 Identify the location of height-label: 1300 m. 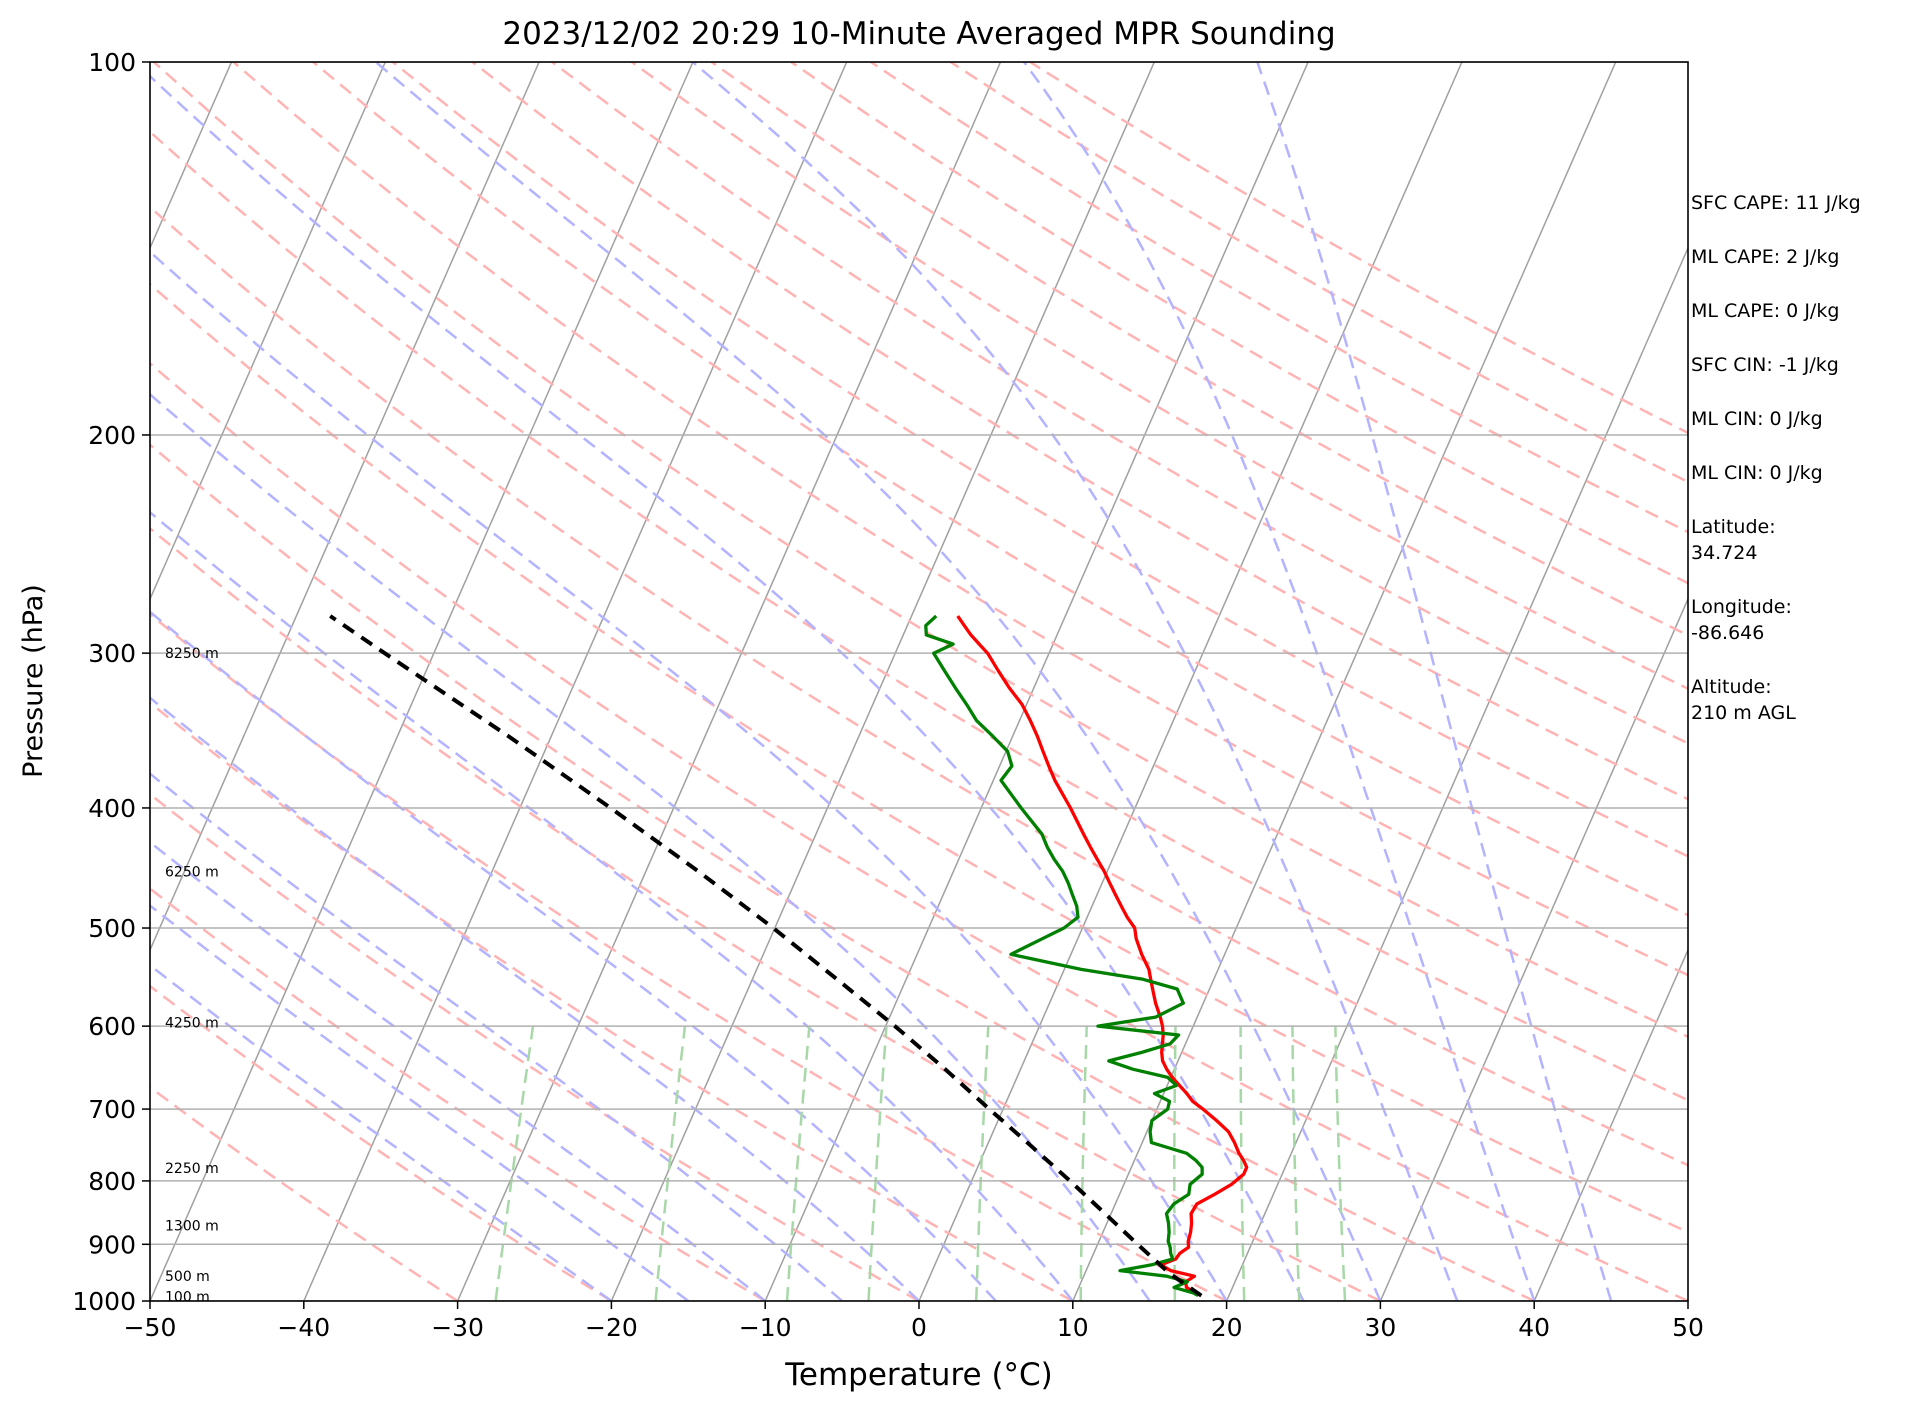
(192, 1226).